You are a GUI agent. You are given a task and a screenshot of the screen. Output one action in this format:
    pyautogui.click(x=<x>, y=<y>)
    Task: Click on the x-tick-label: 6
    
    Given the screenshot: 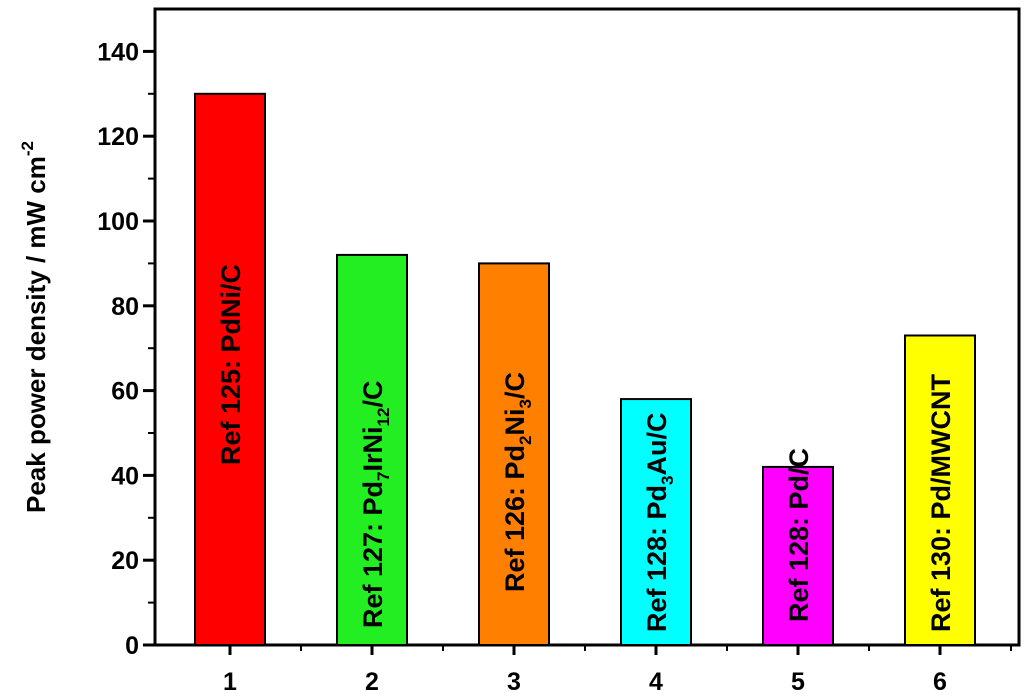 What is the action you would take?
    pyautogui.click(x=940, y=682)
    